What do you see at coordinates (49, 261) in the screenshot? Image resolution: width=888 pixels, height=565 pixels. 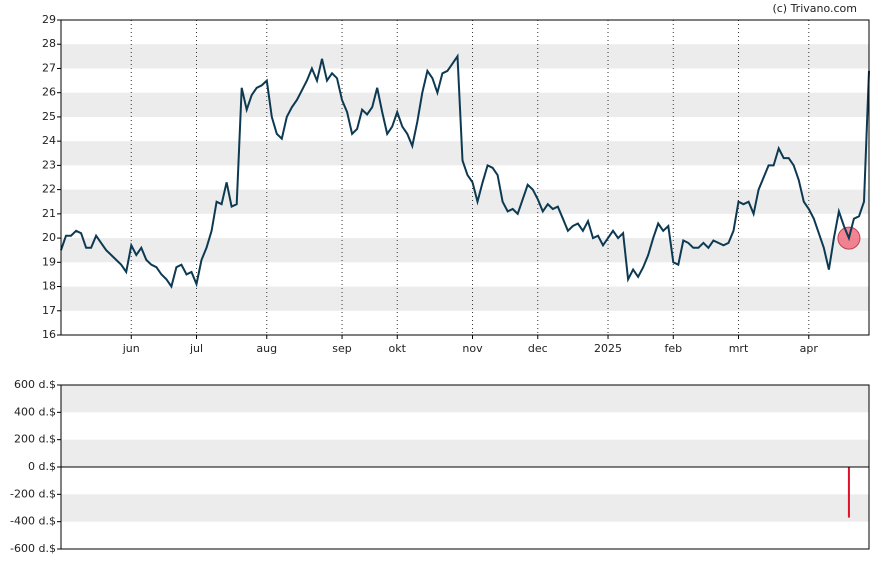 I see `y-tick-label: 19` at bounding box center [49, 261].